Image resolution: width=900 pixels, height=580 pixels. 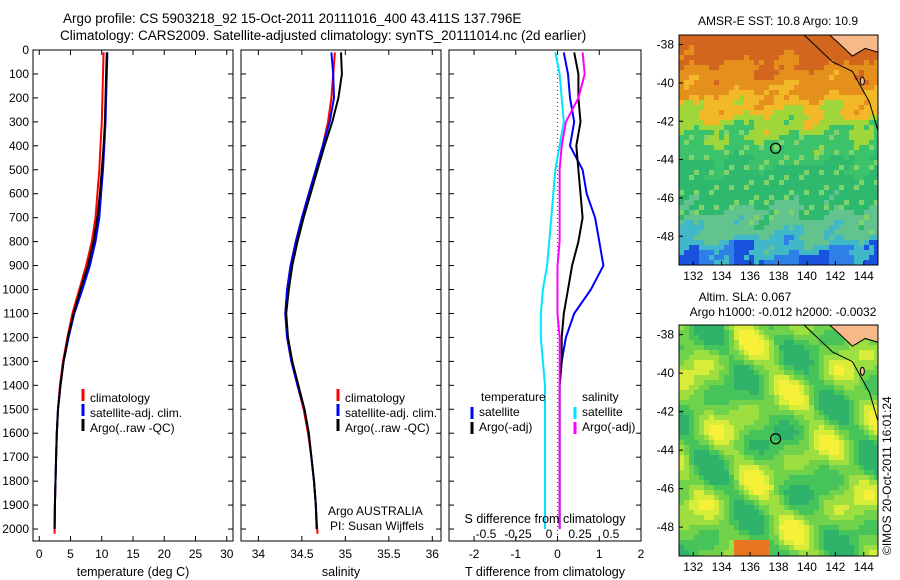 What do you see at coordinates (513, 397) in the screenshot?
I see `legend-title-temperature: temperature` at bounding box center [513, 397].